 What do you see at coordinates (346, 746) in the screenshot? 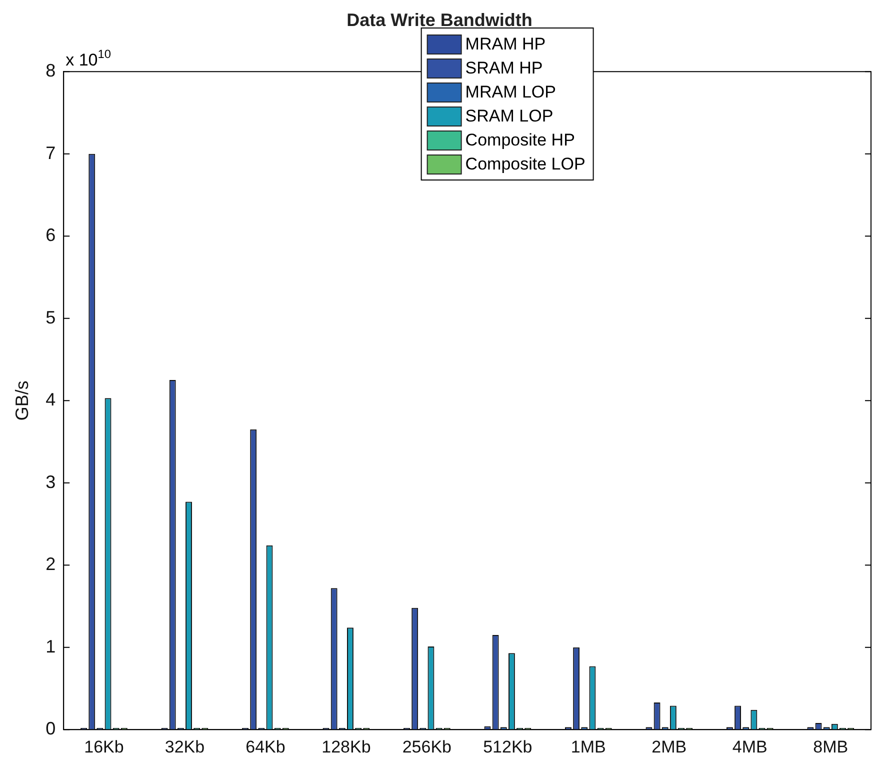
I see `x-tick-label: 128Kb` at bounding box center [346, 746].